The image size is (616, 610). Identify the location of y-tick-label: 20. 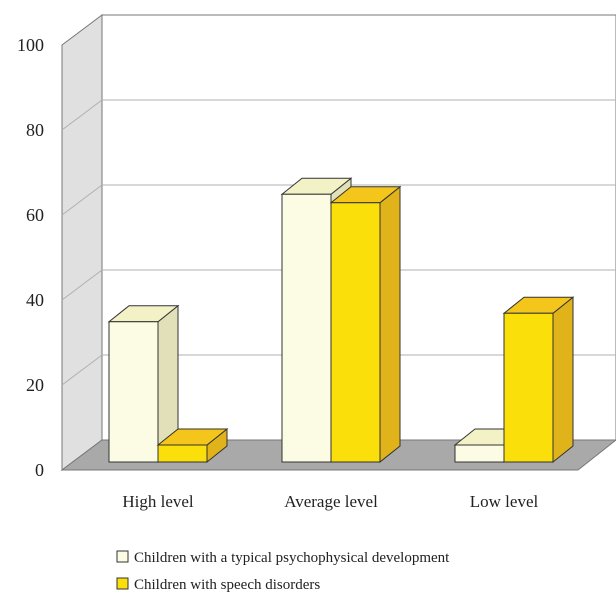
(35, 385).